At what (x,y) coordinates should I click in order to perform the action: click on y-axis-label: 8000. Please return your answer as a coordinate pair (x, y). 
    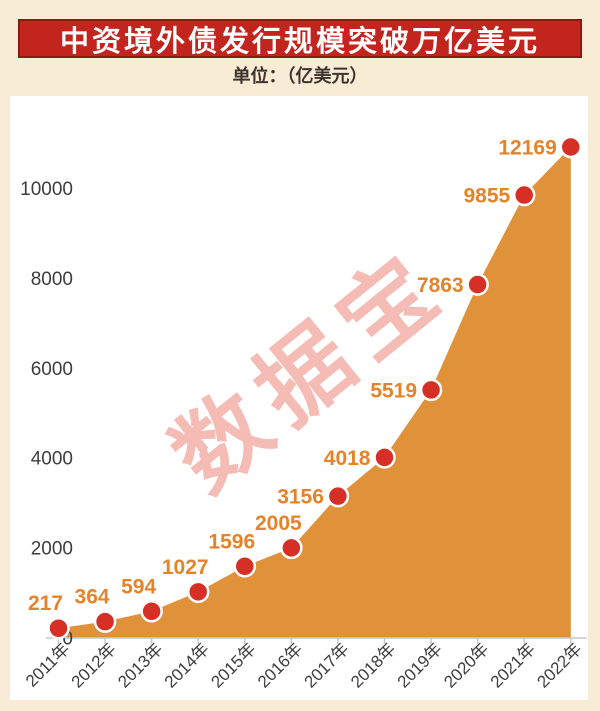
    Looking at the image, I should click on (52, 279).